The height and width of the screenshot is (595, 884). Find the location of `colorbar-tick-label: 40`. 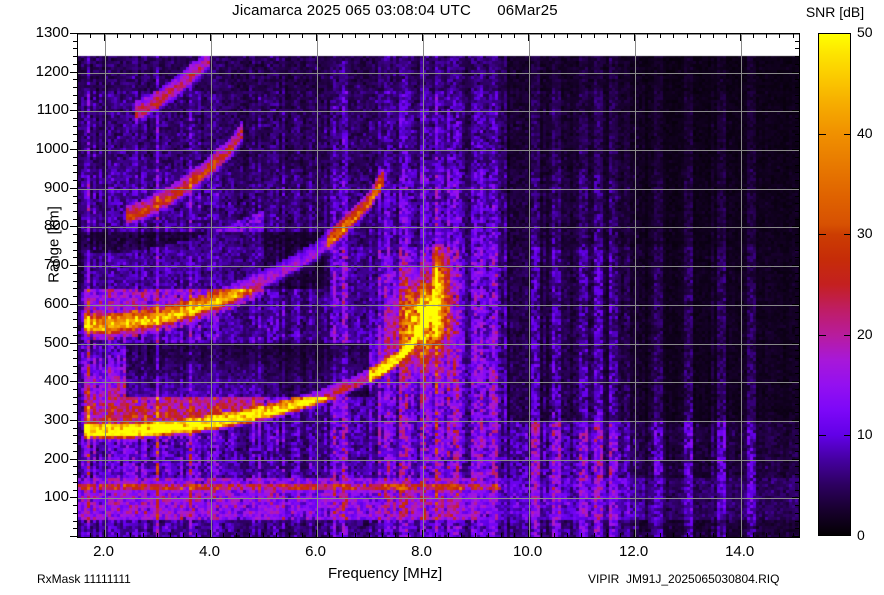

colorbar-tick-label: 40 is located at coordinates (865, 132).